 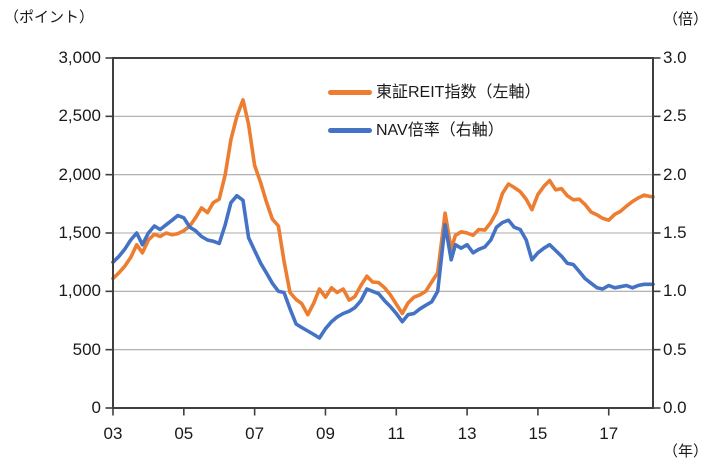 What do you see at coordinates (96, 407) in the screenshot?
I see `y-left-tick-label: 0` at bounding box center [96, 407].